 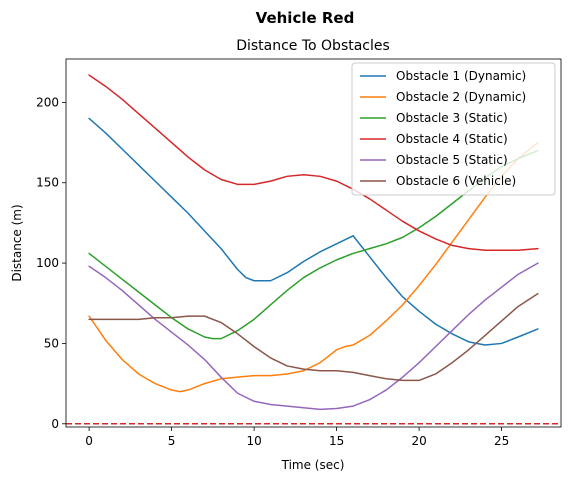 I want to click on y-tick-label: 100, so click(x=47, y=263).